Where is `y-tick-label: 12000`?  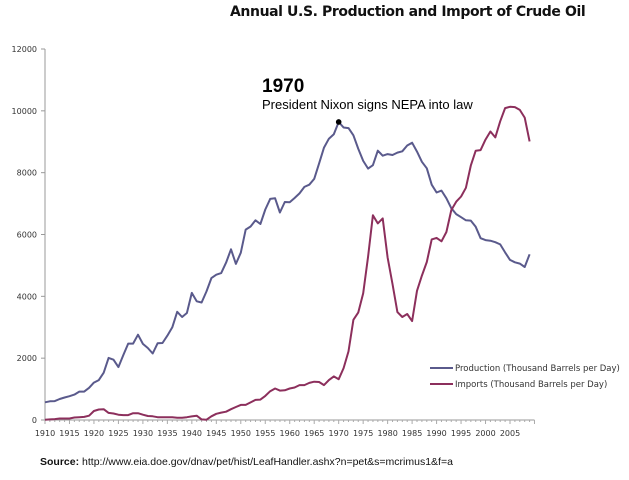
y-tick-label: 12000 is located at coordinates (24, 49).